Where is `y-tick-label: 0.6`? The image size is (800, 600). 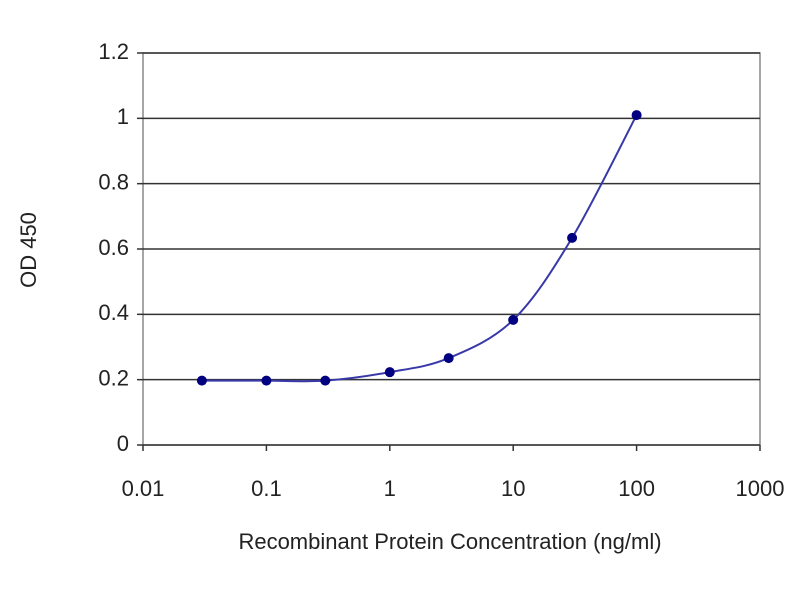
y-tick-label: 0.6 is located at coordinates (113, 247).